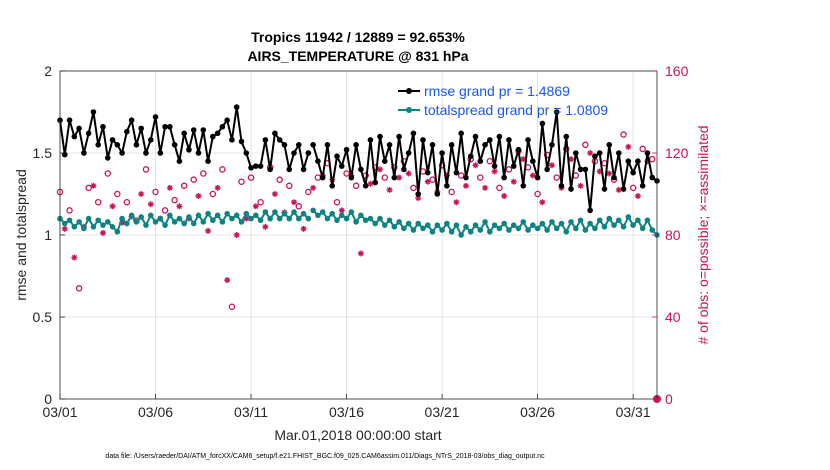 This screenshot has width=830, height=470. I want to click on y-tick-label-right: 160, so click(677, 71).